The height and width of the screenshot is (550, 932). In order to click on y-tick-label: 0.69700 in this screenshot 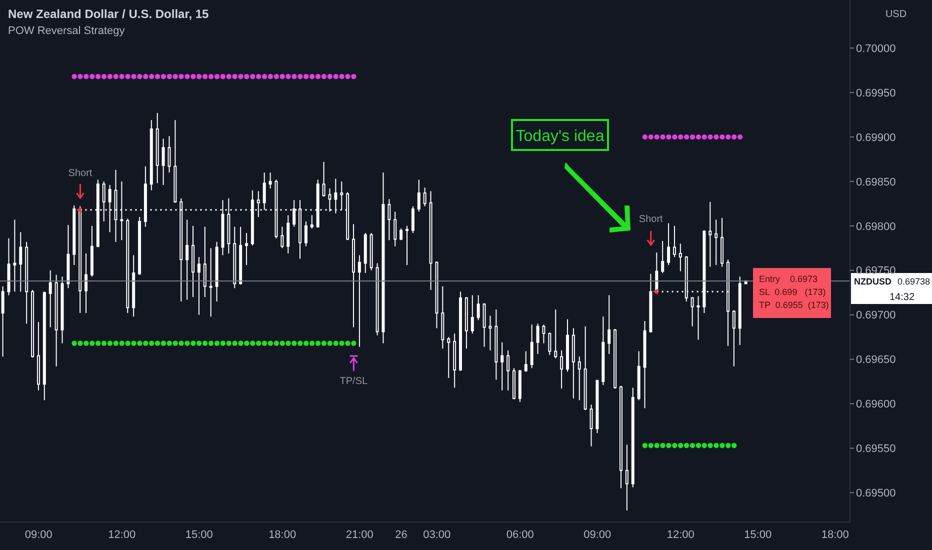, I will do `click(876, 316)`.